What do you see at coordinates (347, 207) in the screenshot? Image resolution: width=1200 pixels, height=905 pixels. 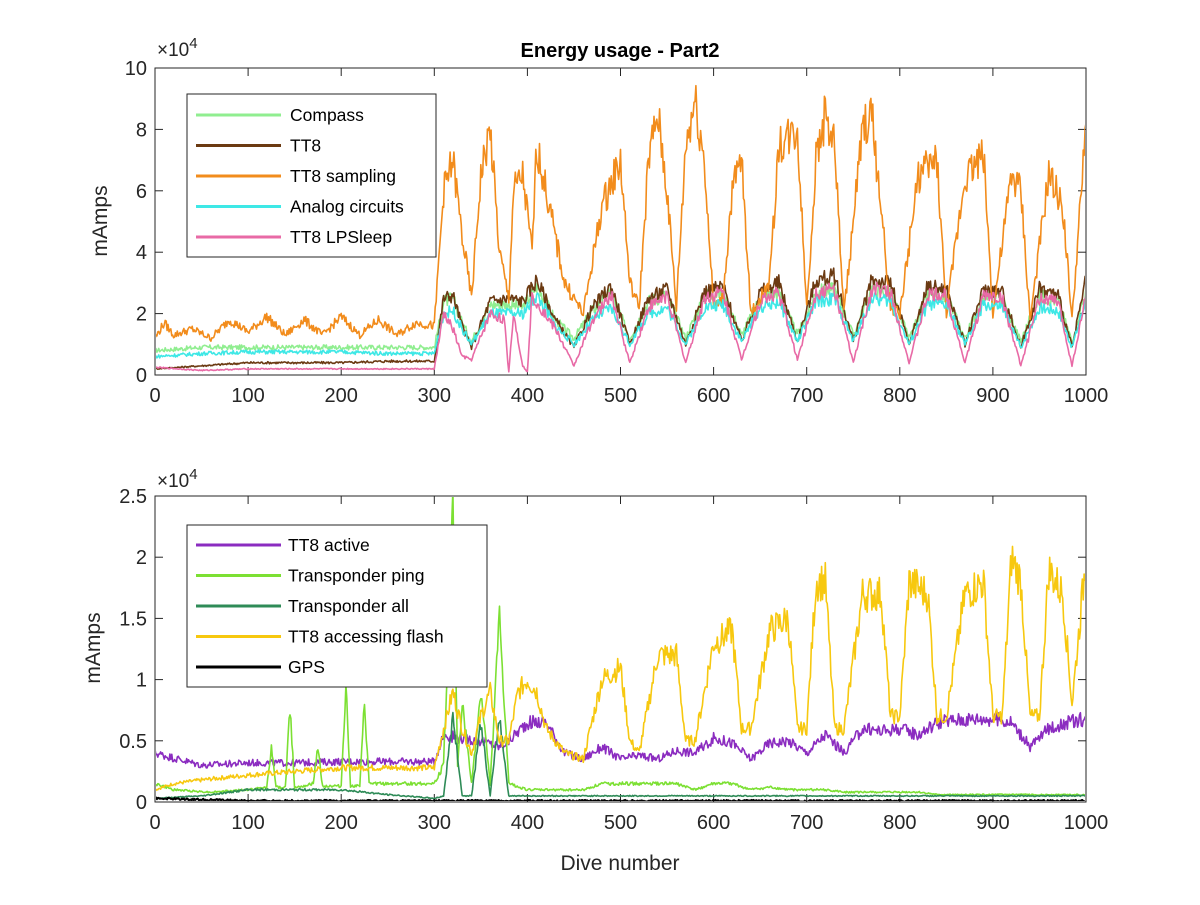 I see `legend-label: Analog circuits` at bounding box center [347, 207].